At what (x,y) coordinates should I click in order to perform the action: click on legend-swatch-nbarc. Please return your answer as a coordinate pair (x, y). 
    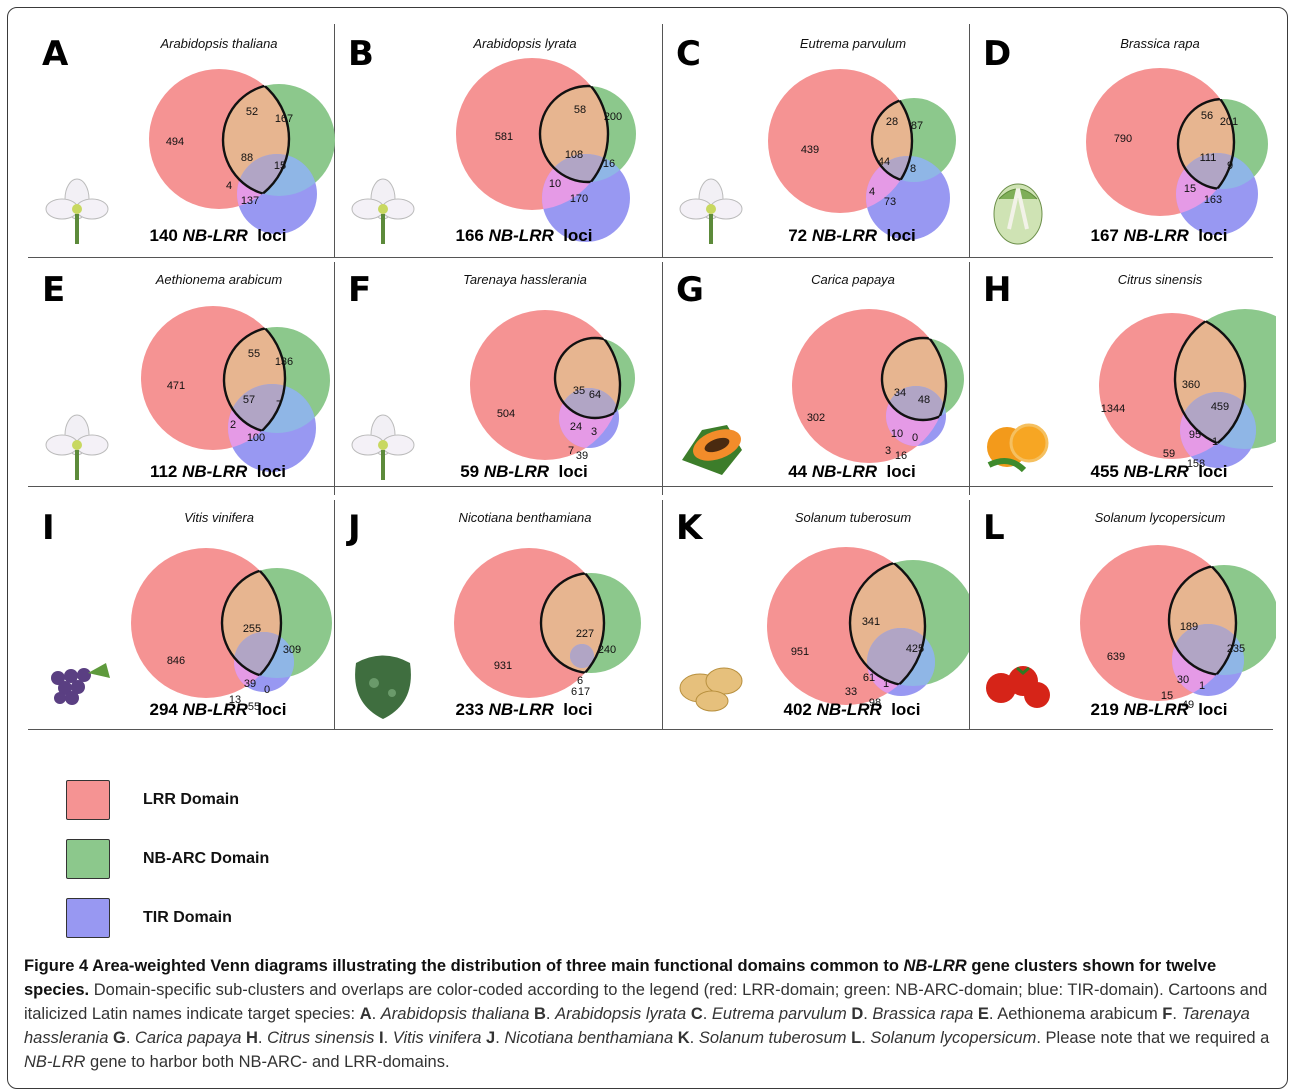
    Looking at the image, I should click on (88, 859).